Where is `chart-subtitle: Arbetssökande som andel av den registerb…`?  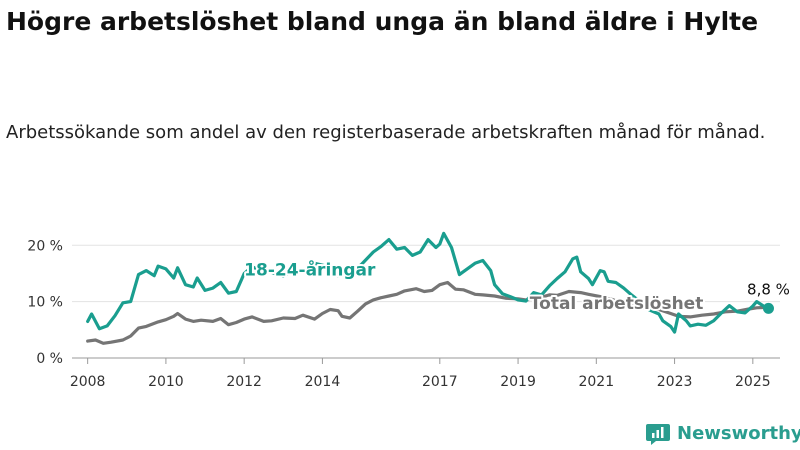
chart-subtitle: Arbetssökande som andel av den registerb… is located at coordinates (386, 132).